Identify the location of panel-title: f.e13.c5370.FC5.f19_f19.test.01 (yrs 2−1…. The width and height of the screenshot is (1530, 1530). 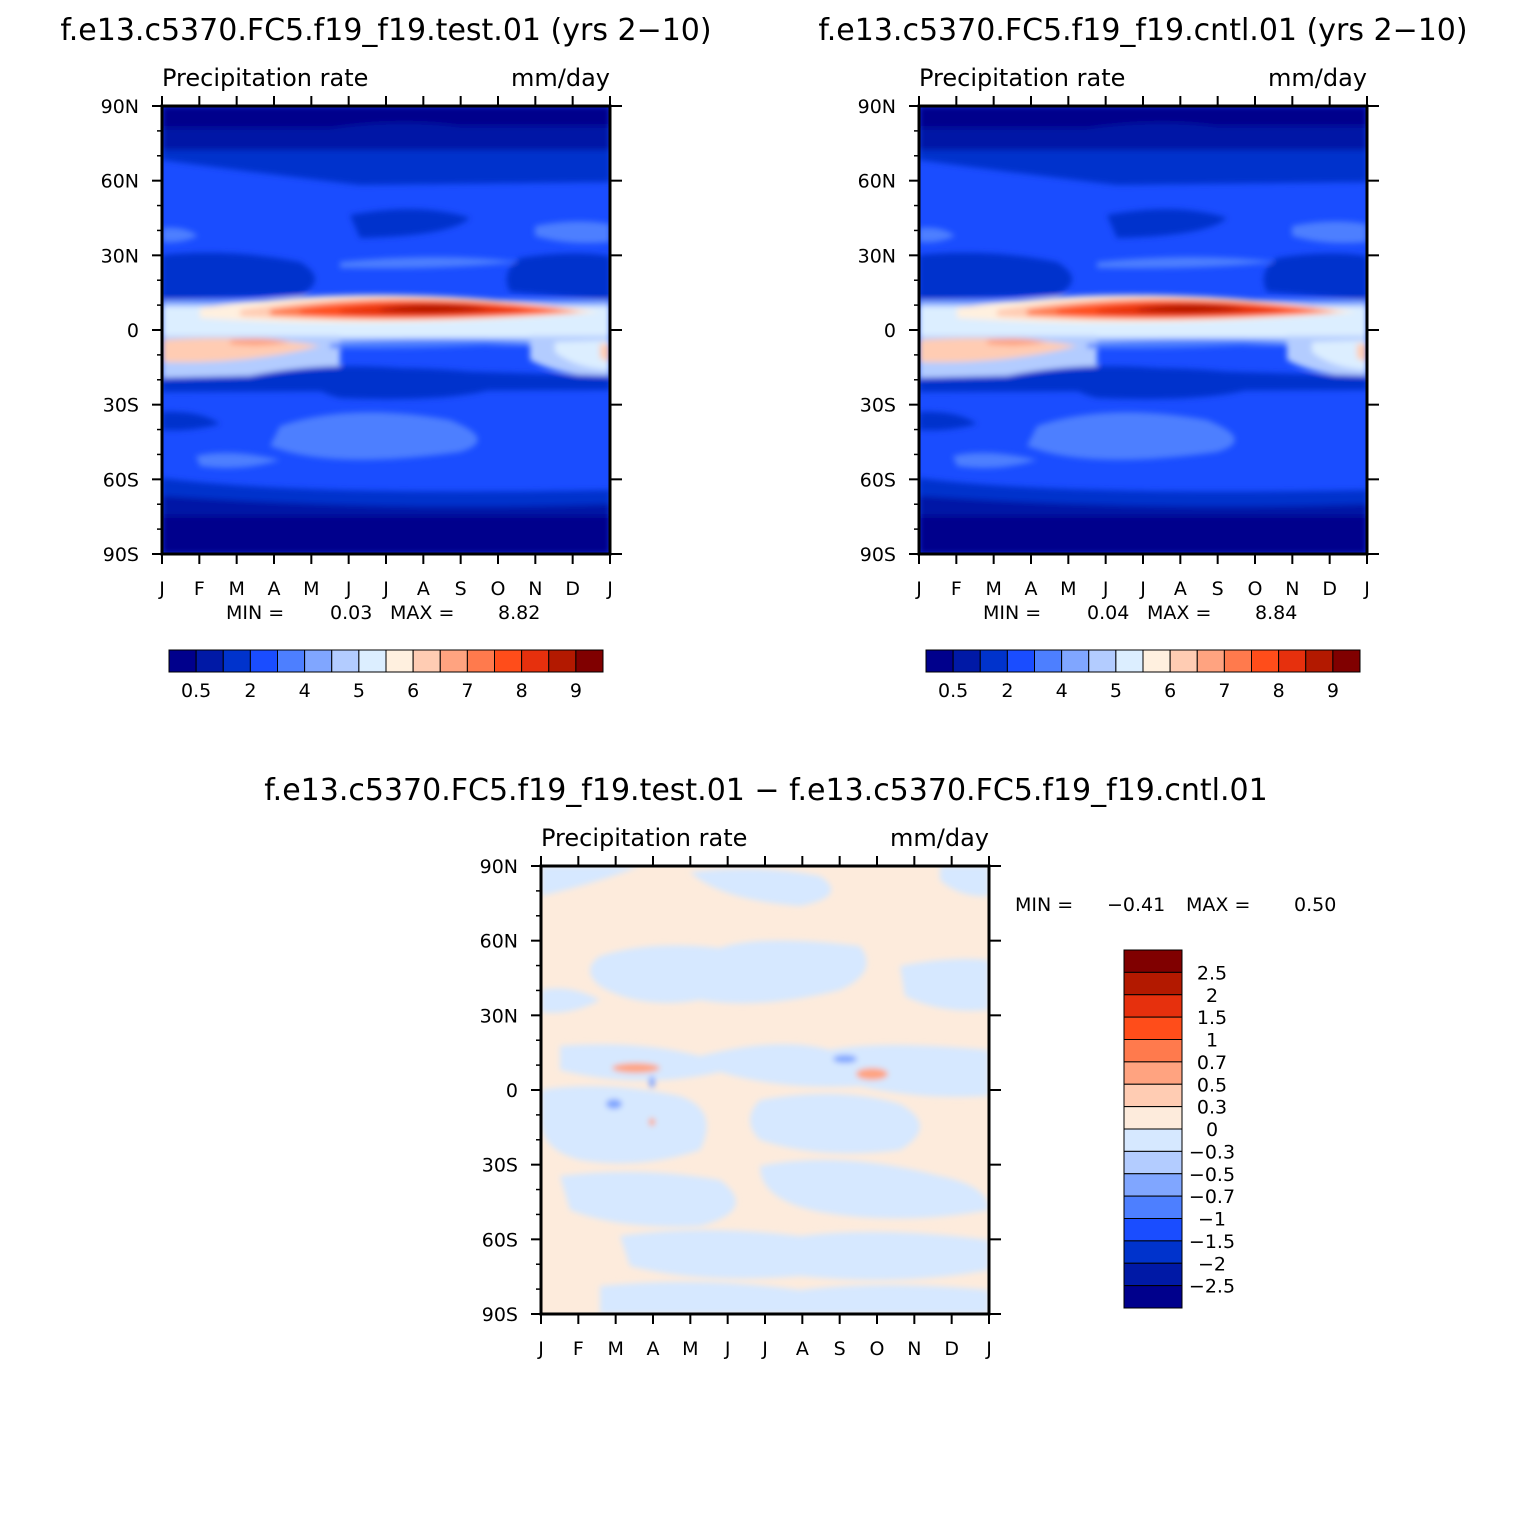
(385, 30).